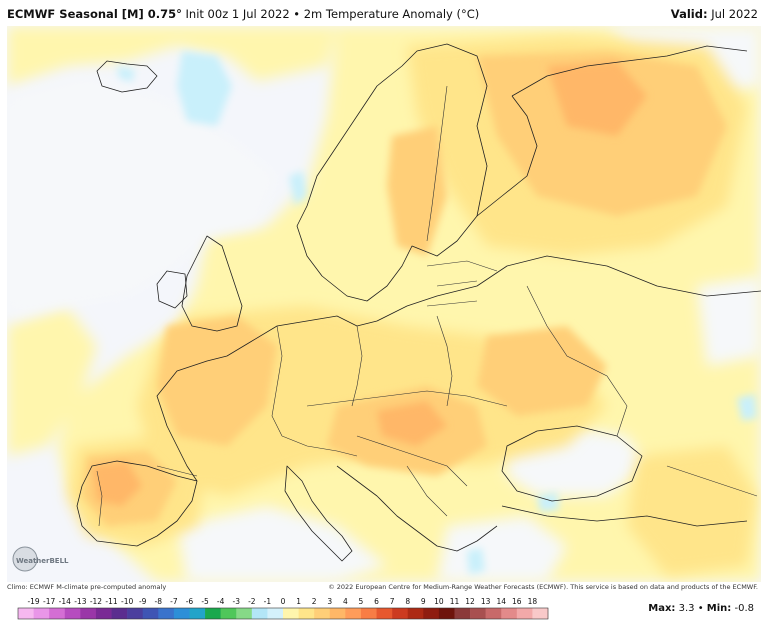  I want to click on scale-tick-label: -3, so click(236, 601).